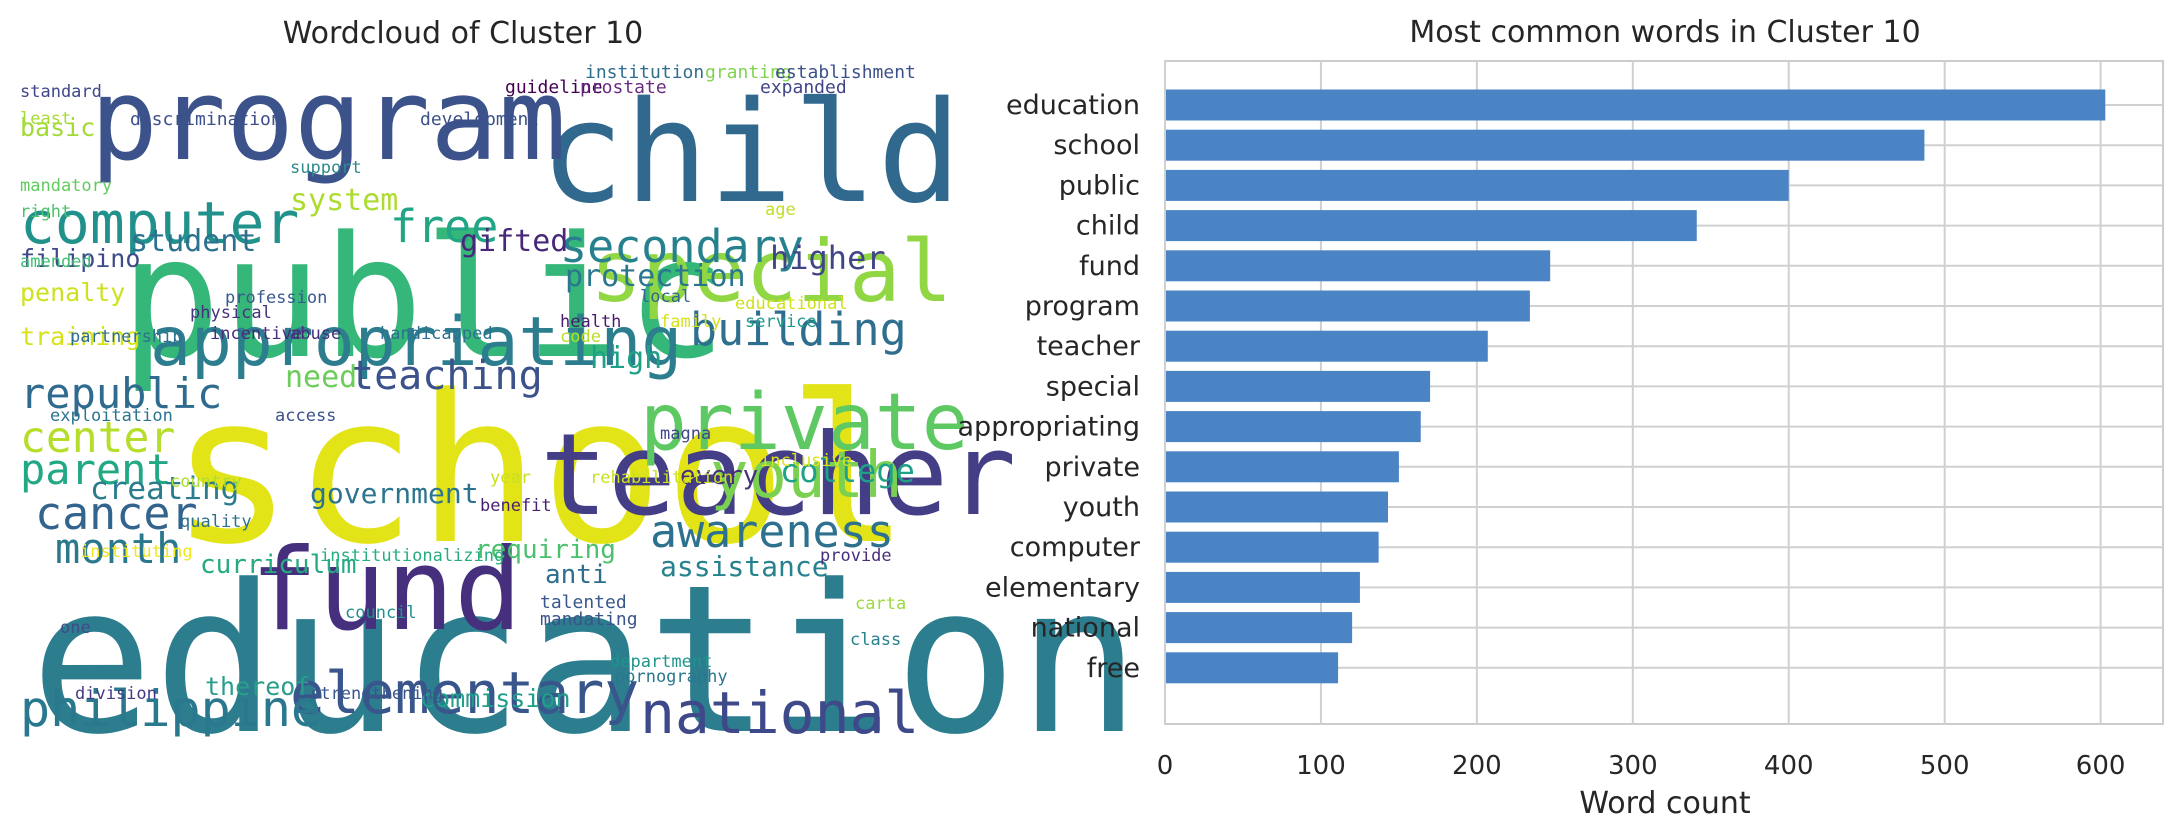 The height and width of the screenshot is (839, 2183). Describe the element at coordinates (744, 566) in the screenshot. I see `wordcloud-word: assistance` at that location.